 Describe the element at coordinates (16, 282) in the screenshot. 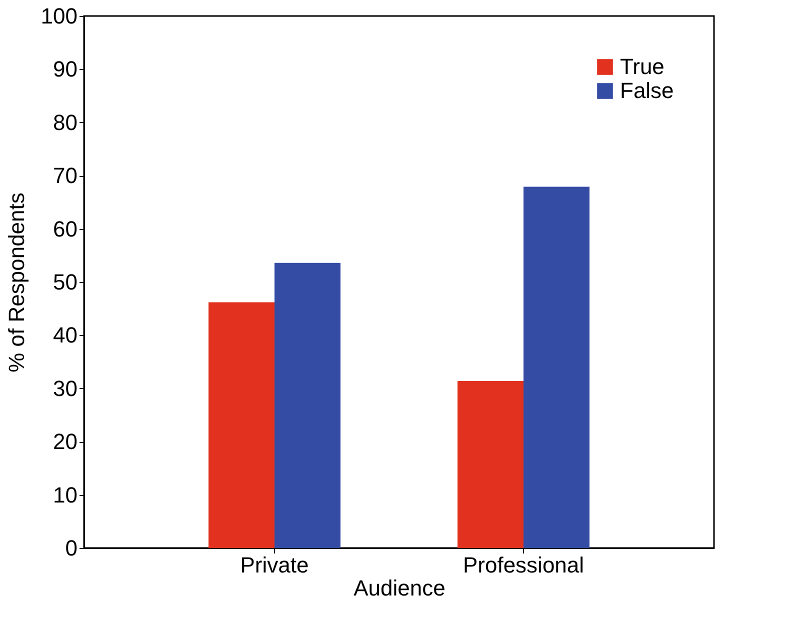

I see `y-axis-title: % of Respondents` at that location.